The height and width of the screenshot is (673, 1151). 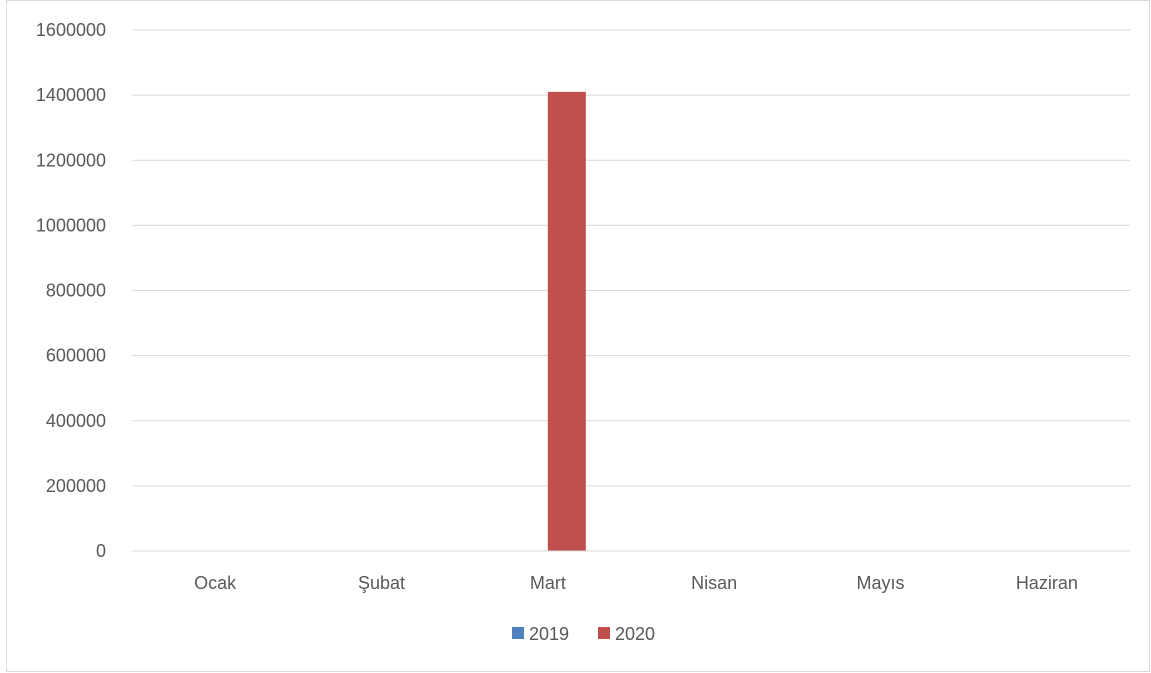 What do you see at coordinates (76, 421) in the screenshot?
I see `y-tick-label: 400000` at bounding box center [76, 421].